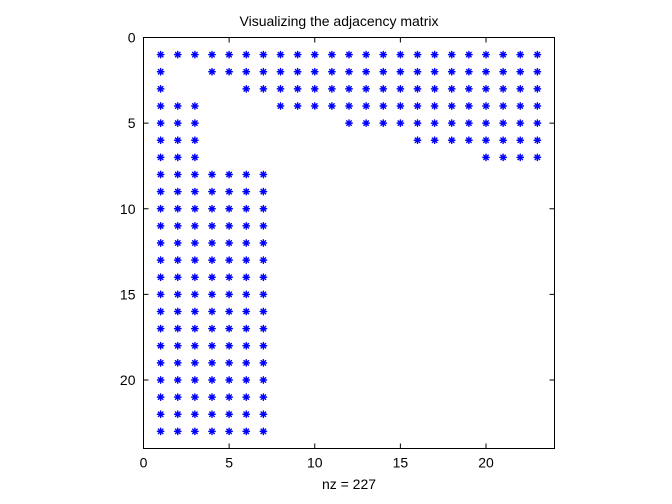 The width and height of the screenshot is (672, 504). I want to click on x-axis-label: nz = 227, so click(349, 484).